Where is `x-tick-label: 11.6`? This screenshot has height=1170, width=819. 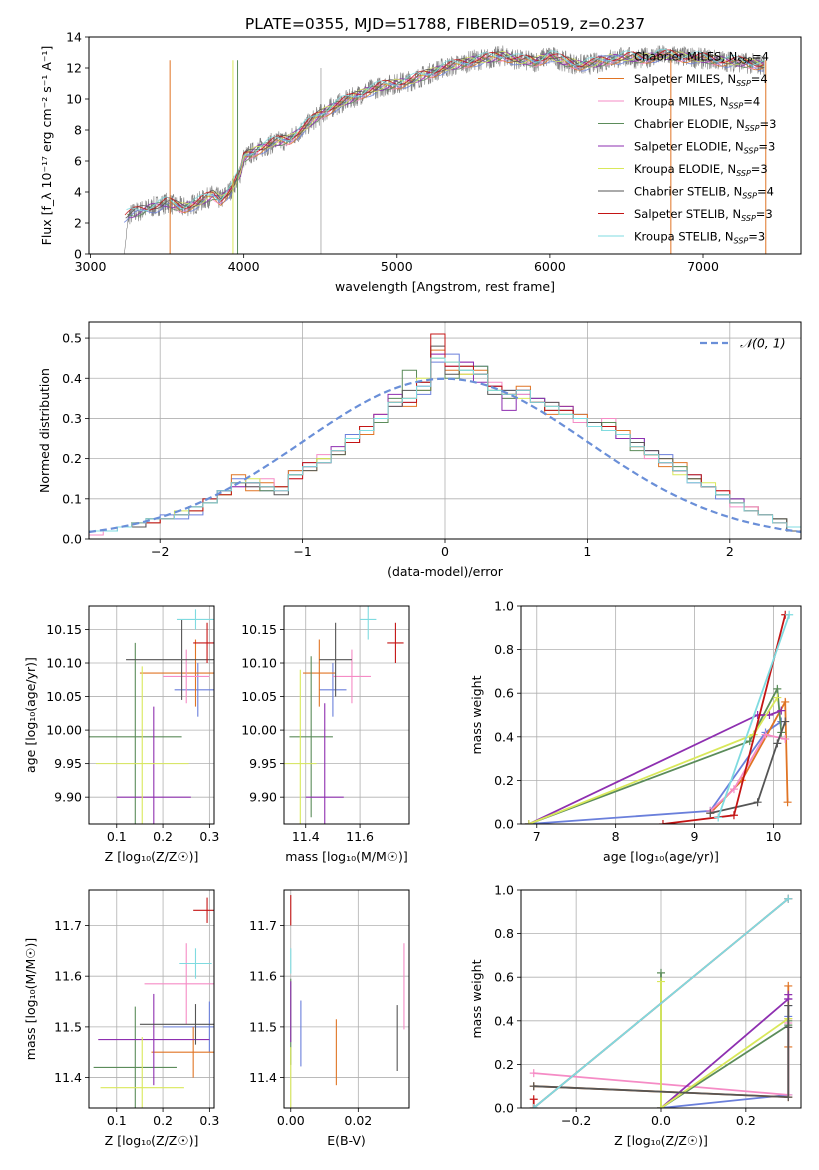 x-tick-label: 11.6 is located at coordinates (360, 836).